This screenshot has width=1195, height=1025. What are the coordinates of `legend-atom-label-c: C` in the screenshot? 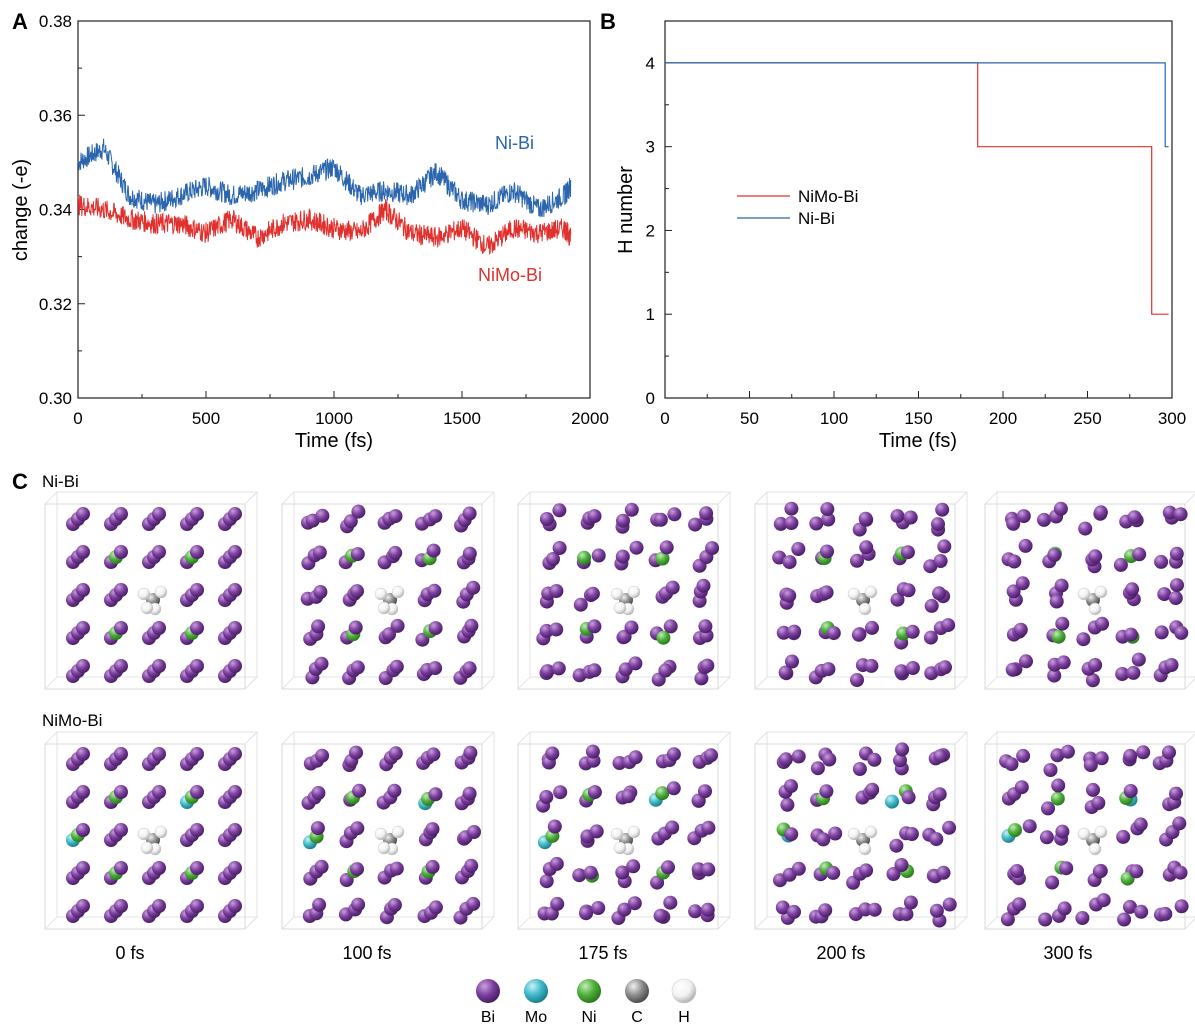 It's located at (637, 1017).